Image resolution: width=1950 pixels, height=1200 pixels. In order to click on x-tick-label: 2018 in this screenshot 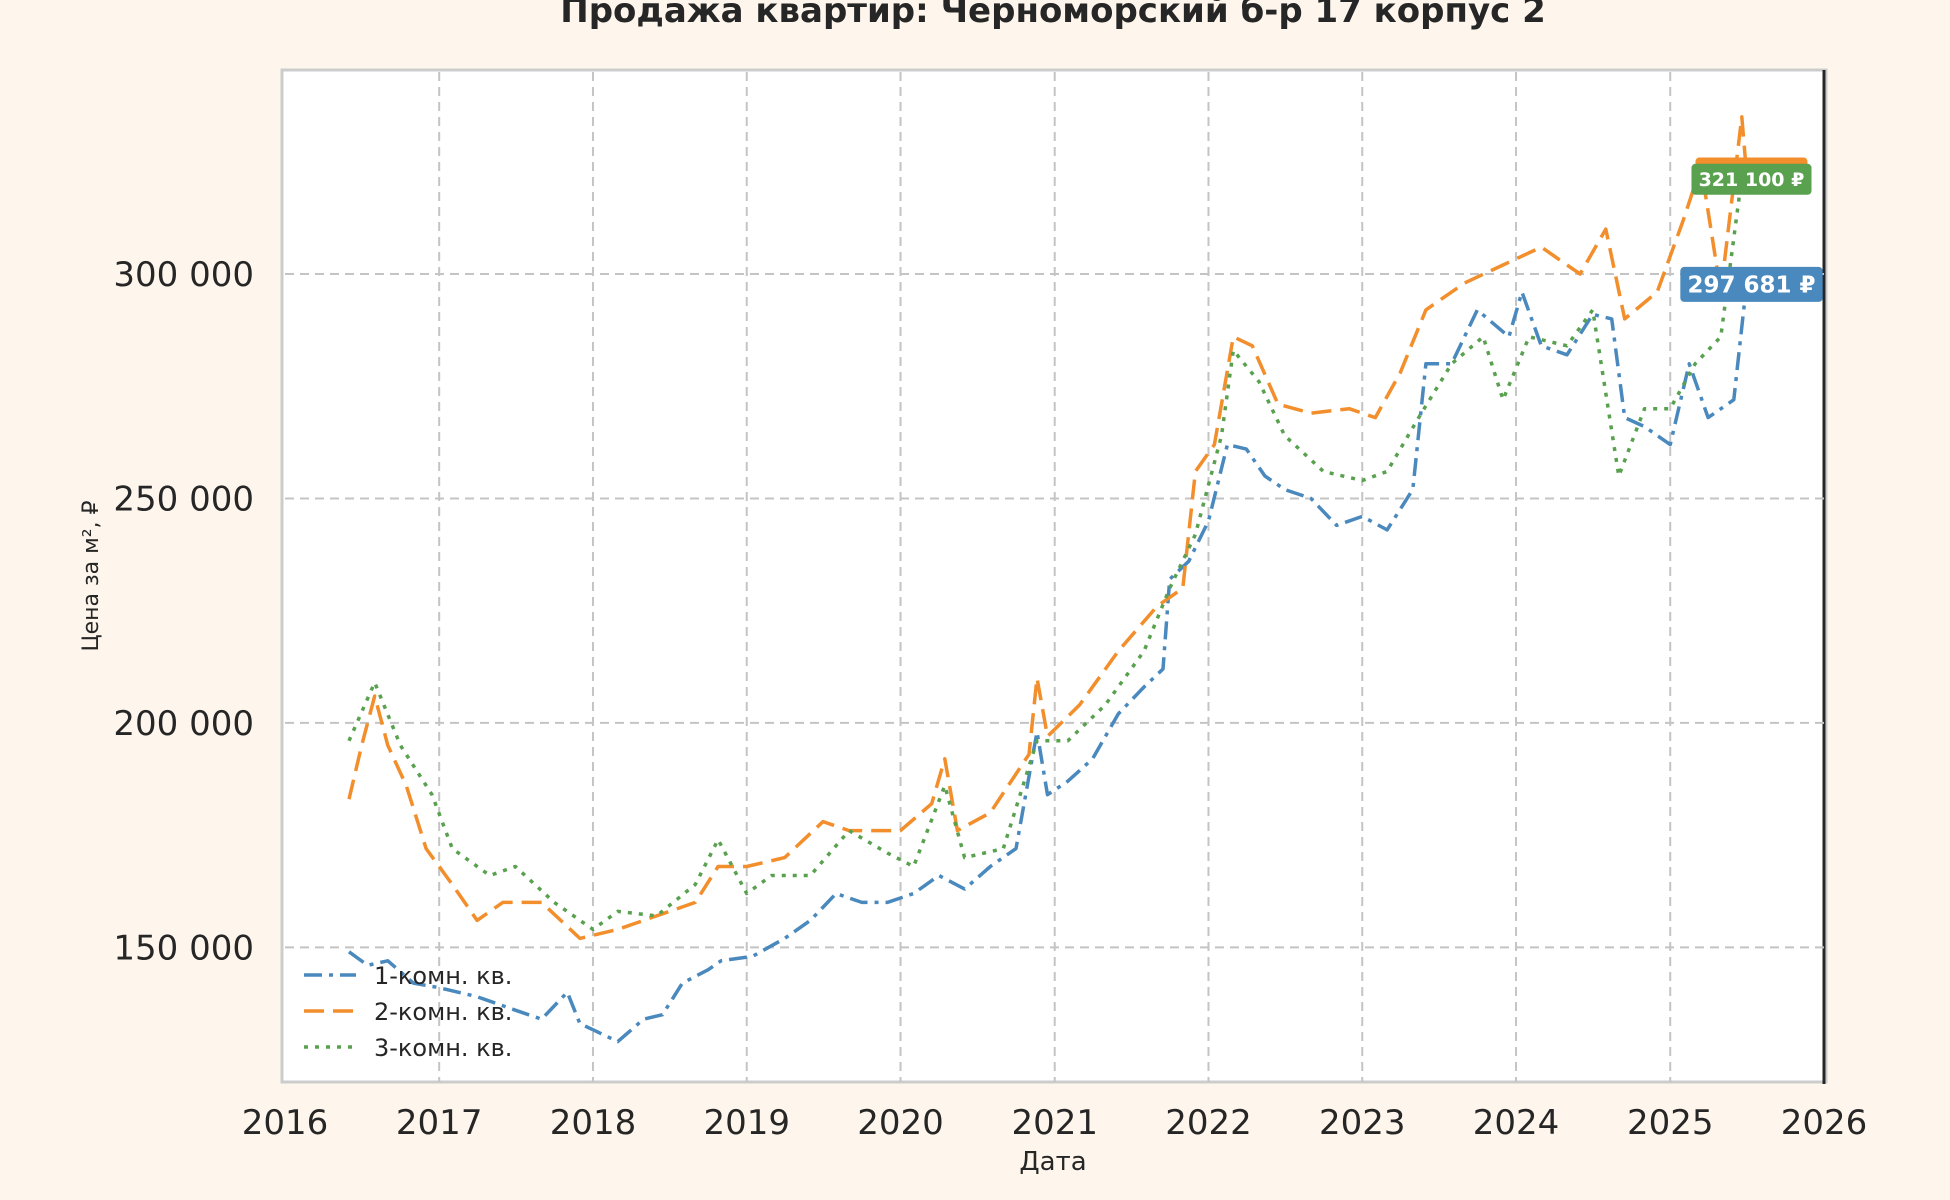, I will do `click(593, 1123)`.